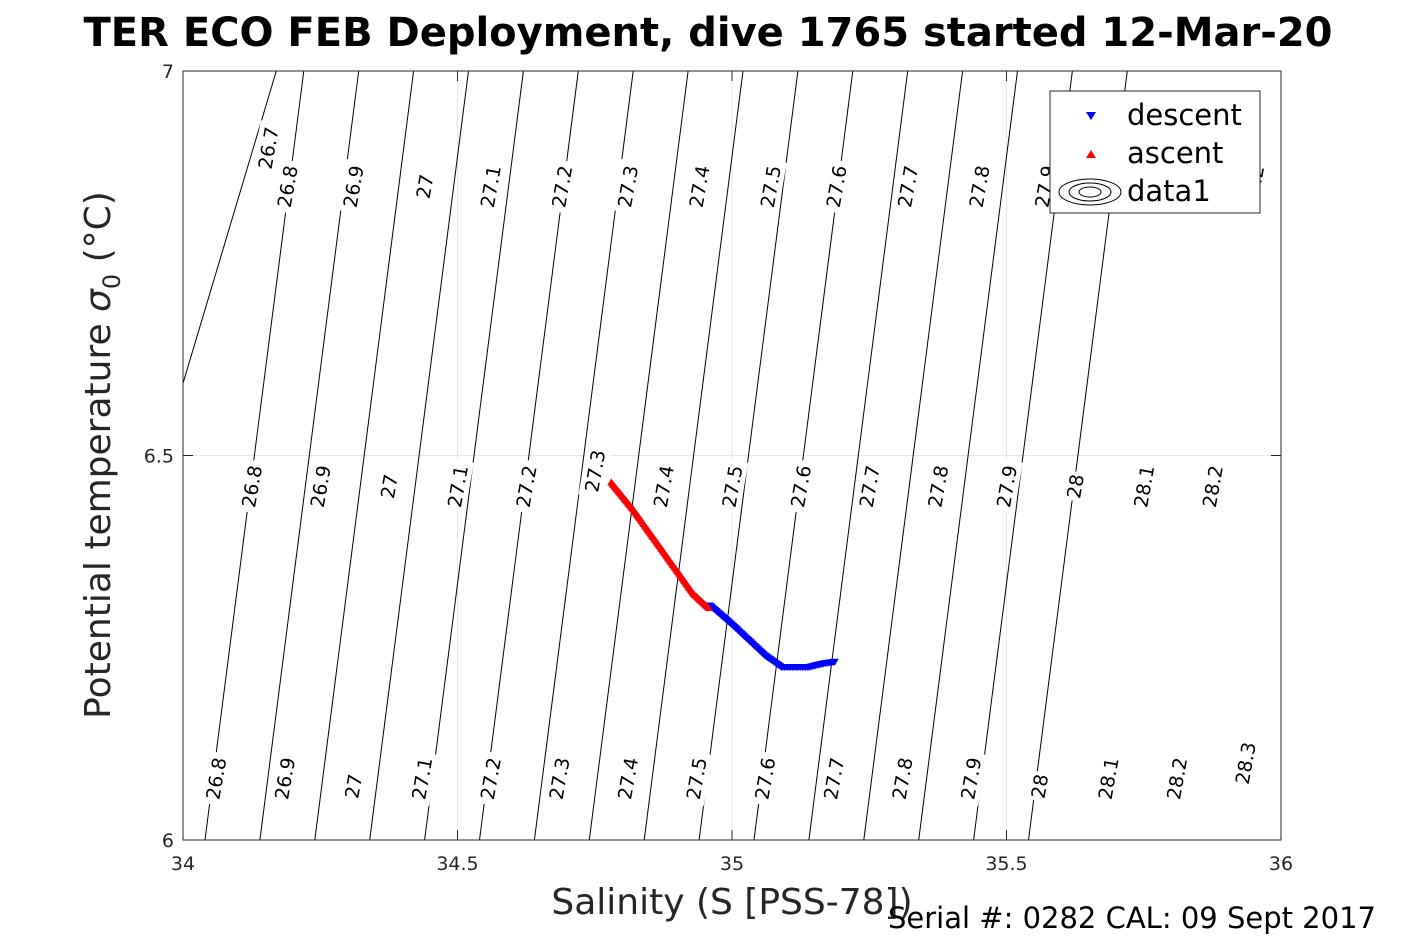  What do you see at coordinates (1091, 154) in the screenshot?
I see `legend-ascent-marker` at bounding box center [1091, 154].